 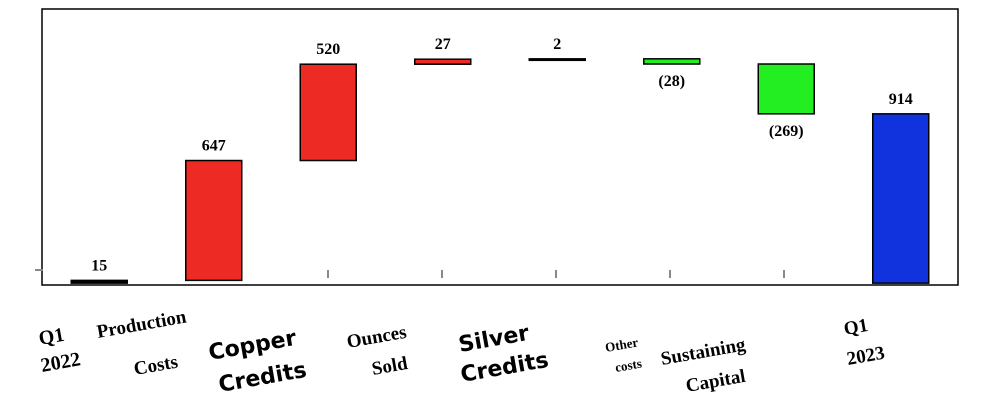 What do you see at coordinates (263, 378) in the screenshot?
I see `x-tick-label: Credits` at bounding box center [263, 378].